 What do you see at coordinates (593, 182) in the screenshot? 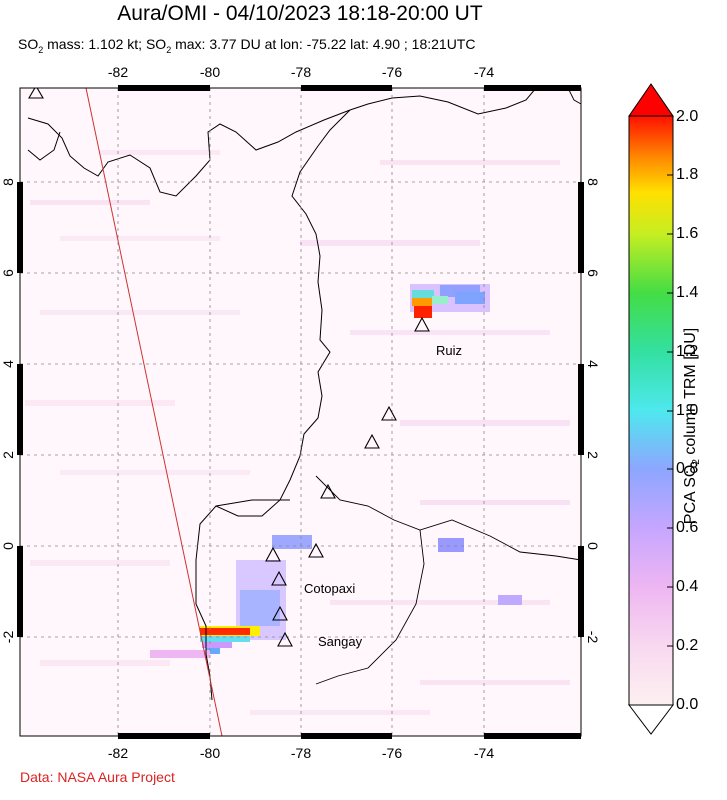
I see `lat-tick-right: 8` at bounding box center [593, 182].